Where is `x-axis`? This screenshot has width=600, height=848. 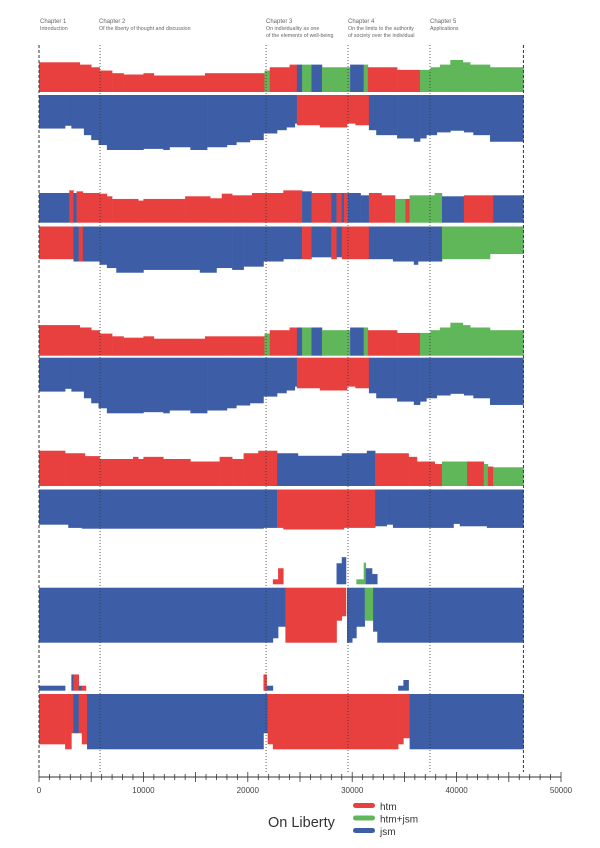
x-axis is located at coordinates (300, 777).